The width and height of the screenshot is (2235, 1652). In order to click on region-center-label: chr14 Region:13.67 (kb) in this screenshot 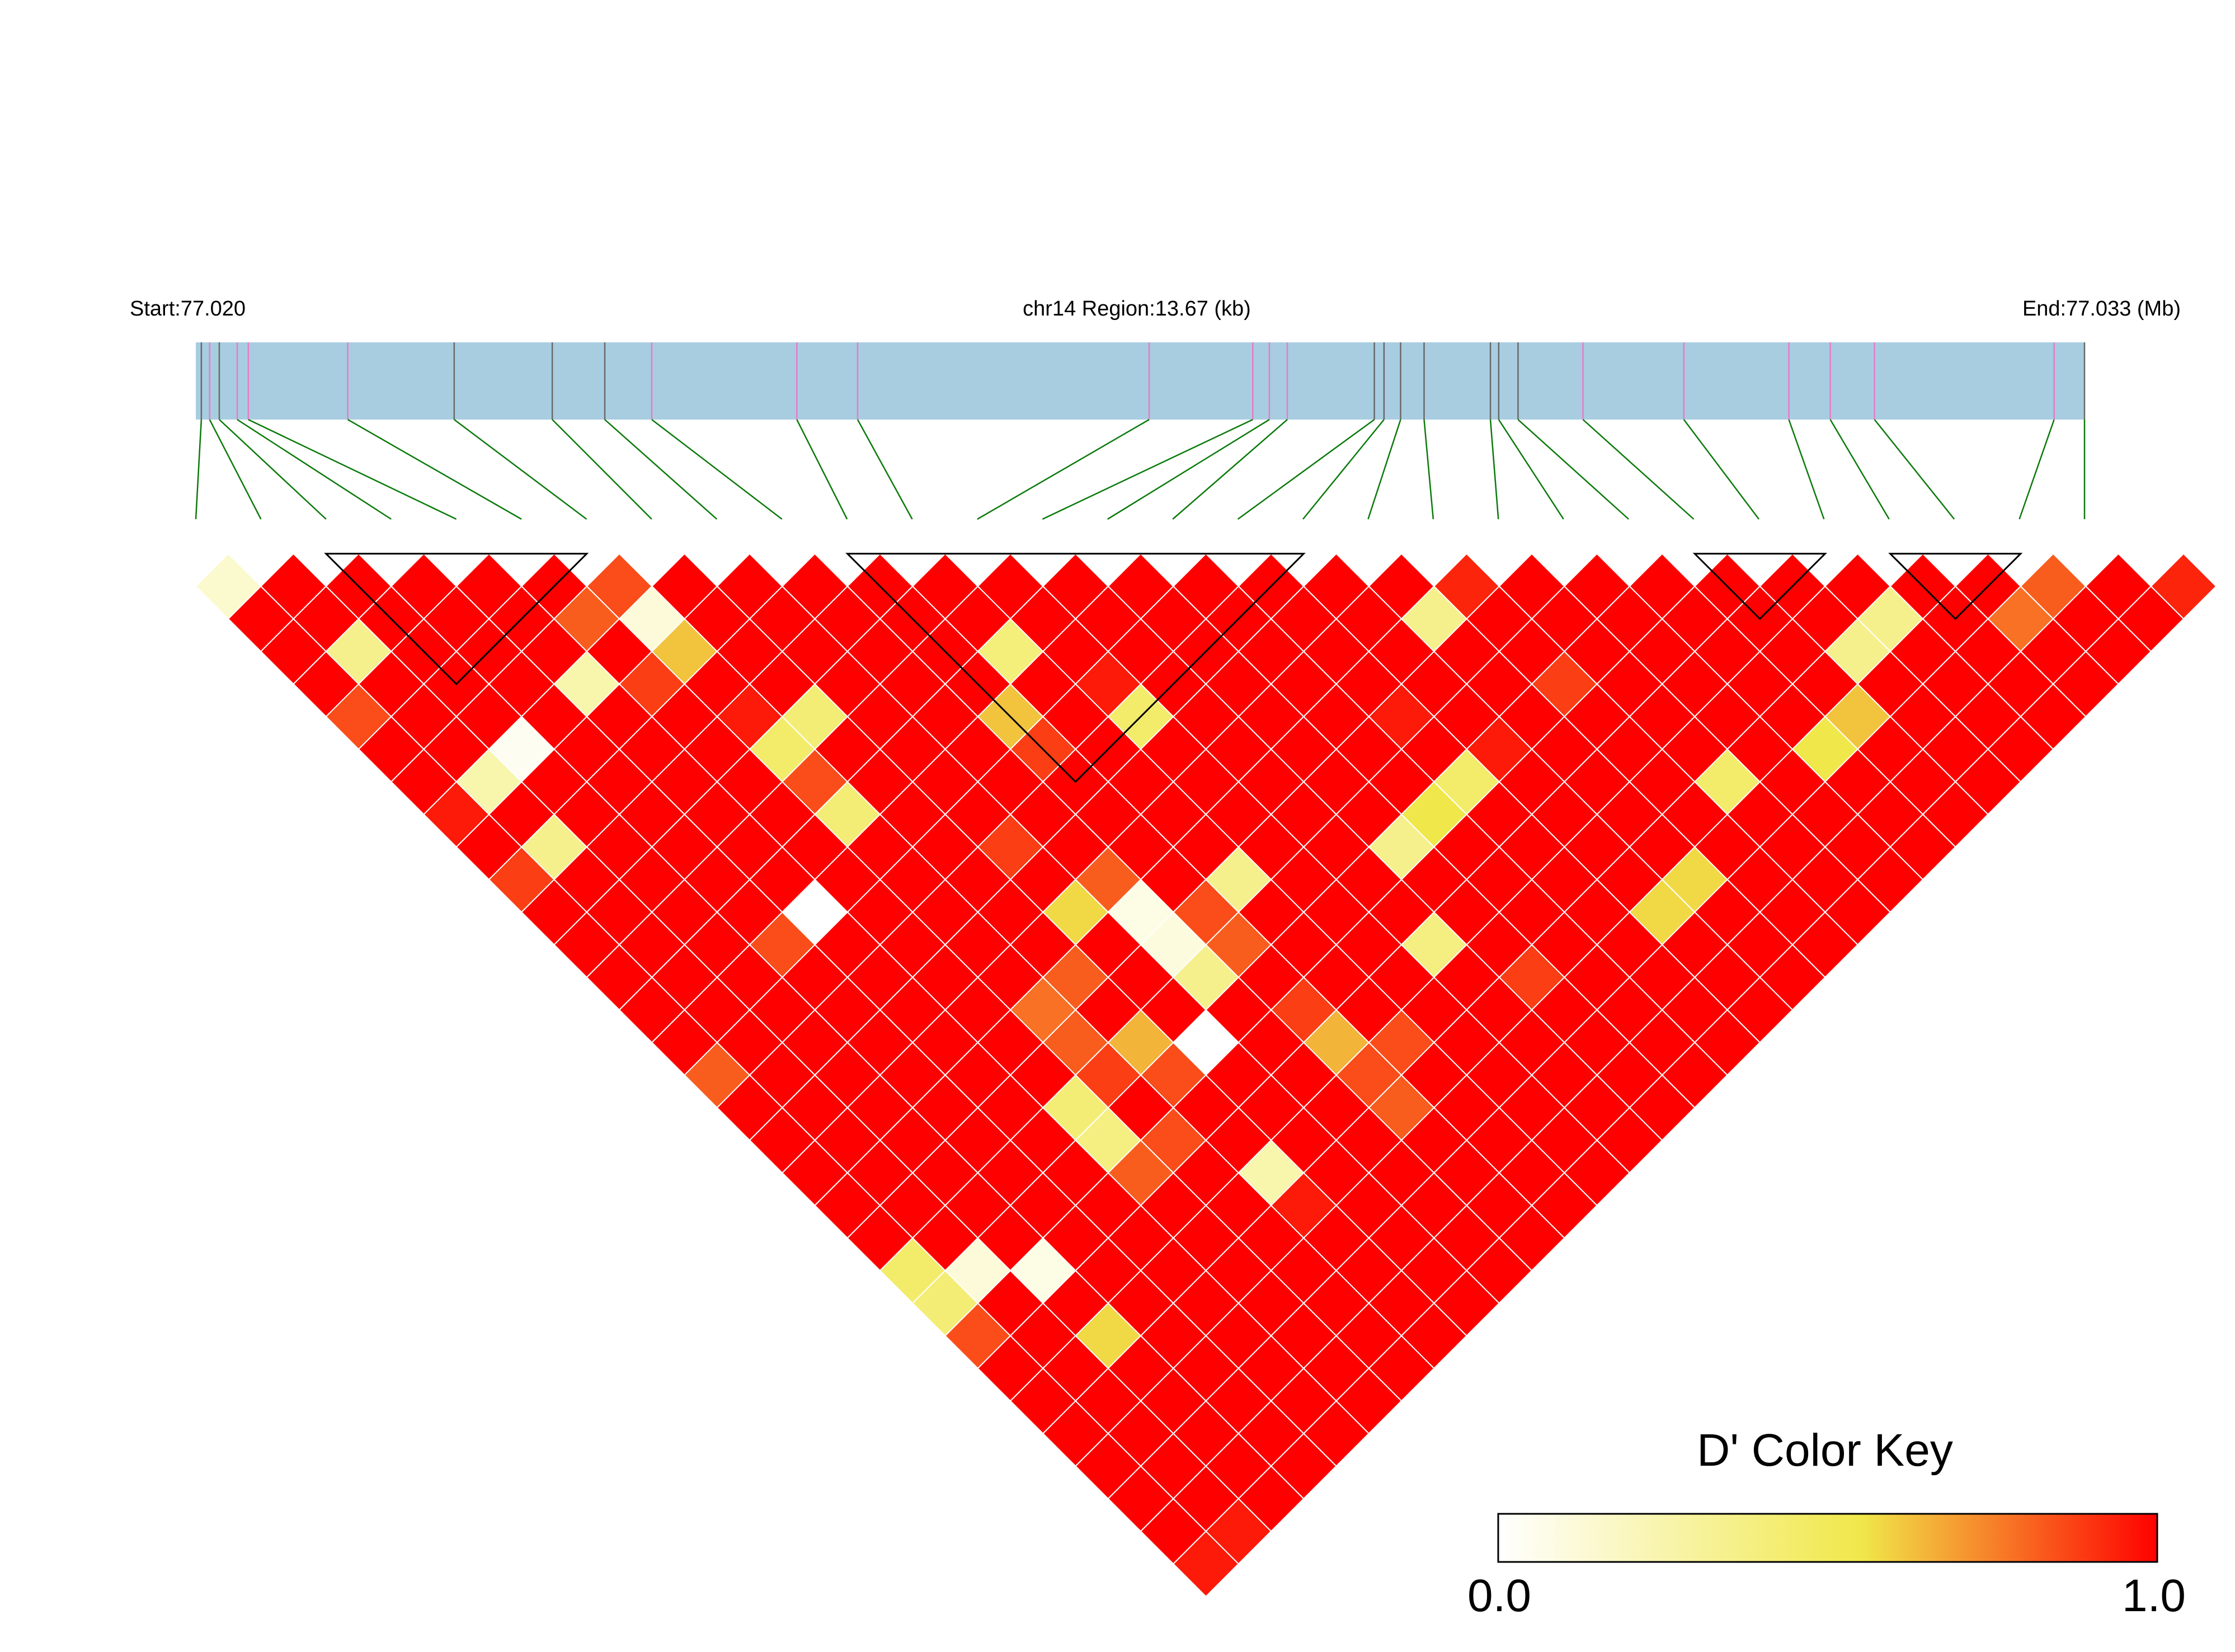, I will do `click(1137, 309)`.